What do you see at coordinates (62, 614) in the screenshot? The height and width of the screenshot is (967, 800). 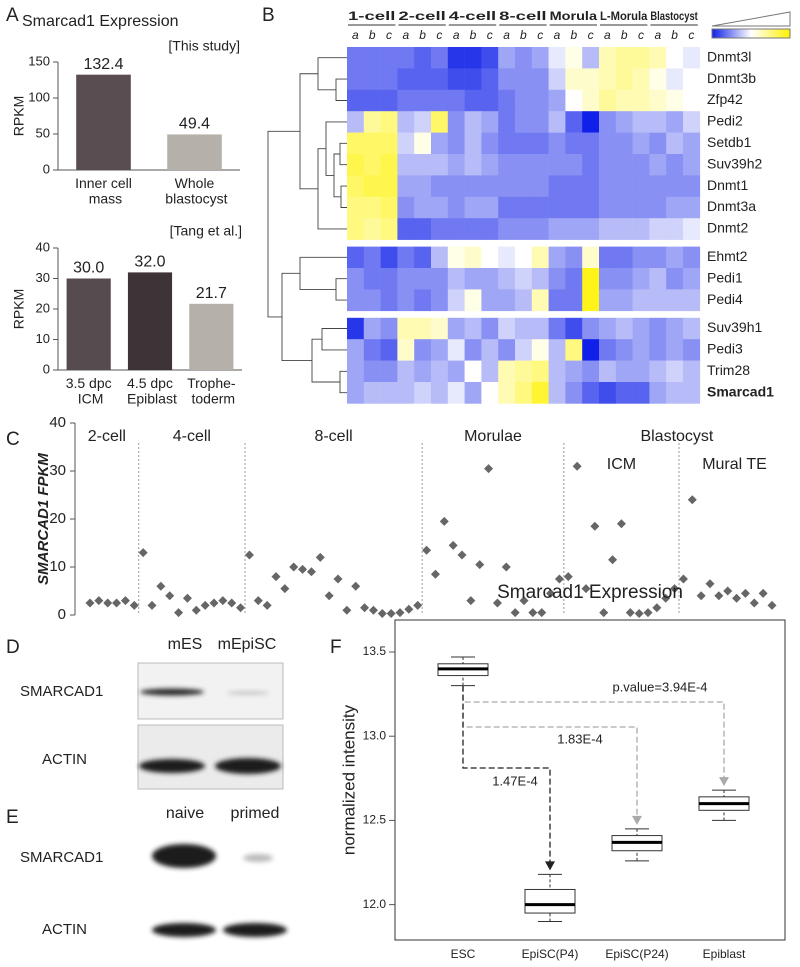 I see `y-tick-label: 0` at bounding box center [62, 614].